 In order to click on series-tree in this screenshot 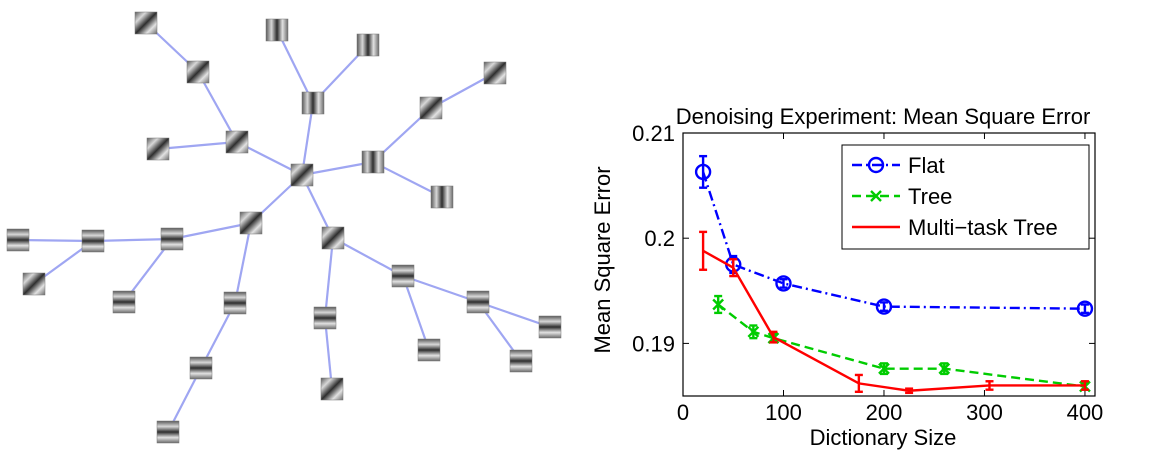, I will do `click(901, 343)`.